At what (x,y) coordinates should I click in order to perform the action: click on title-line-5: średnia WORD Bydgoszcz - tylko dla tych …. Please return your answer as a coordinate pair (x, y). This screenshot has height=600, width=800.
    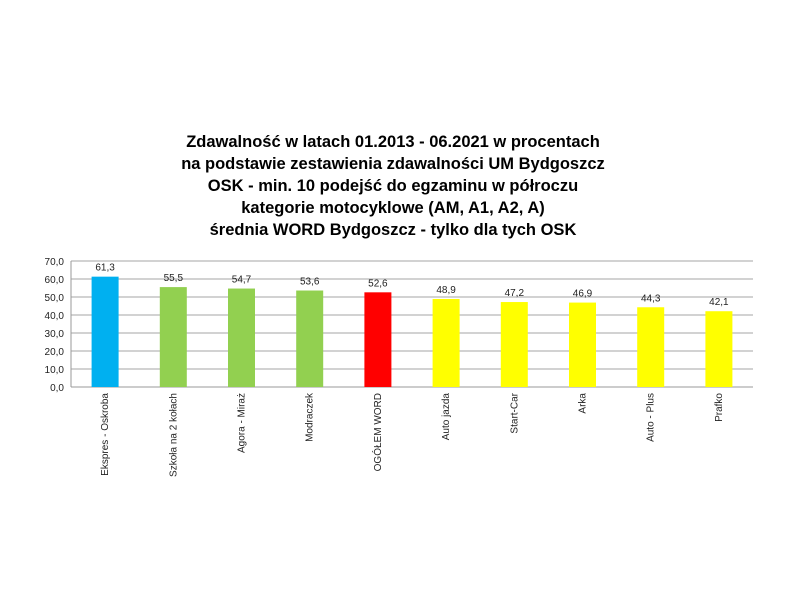
    Looking at the image, I should click on (393, 230).